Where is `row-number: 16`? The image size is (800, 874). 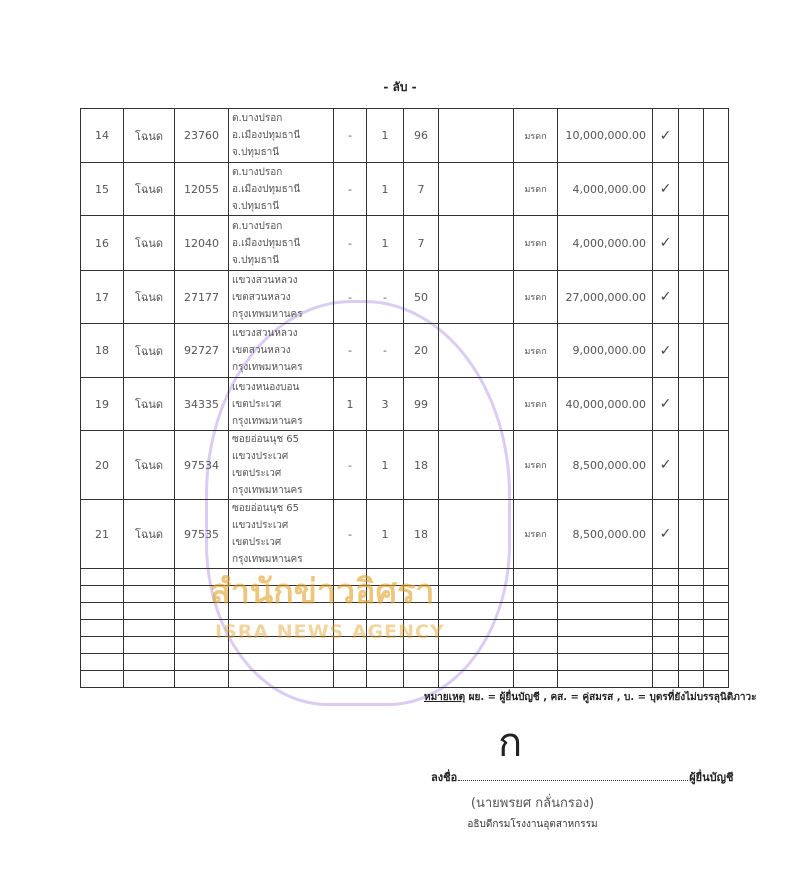 row-number: 16 is located at coordinates (102, 243).